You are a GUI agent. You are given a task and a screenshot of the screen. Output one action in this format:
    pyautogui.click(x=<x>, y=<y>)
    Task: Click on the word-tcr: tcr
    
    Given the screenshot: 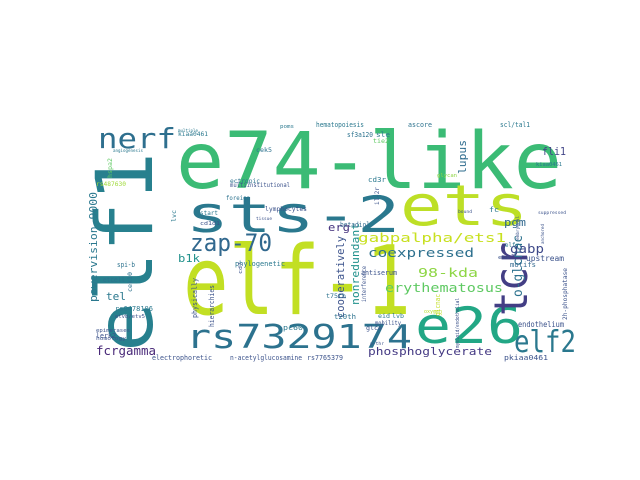 What is the action you would take?
    pyautogui.click(x=511, y=279)
    